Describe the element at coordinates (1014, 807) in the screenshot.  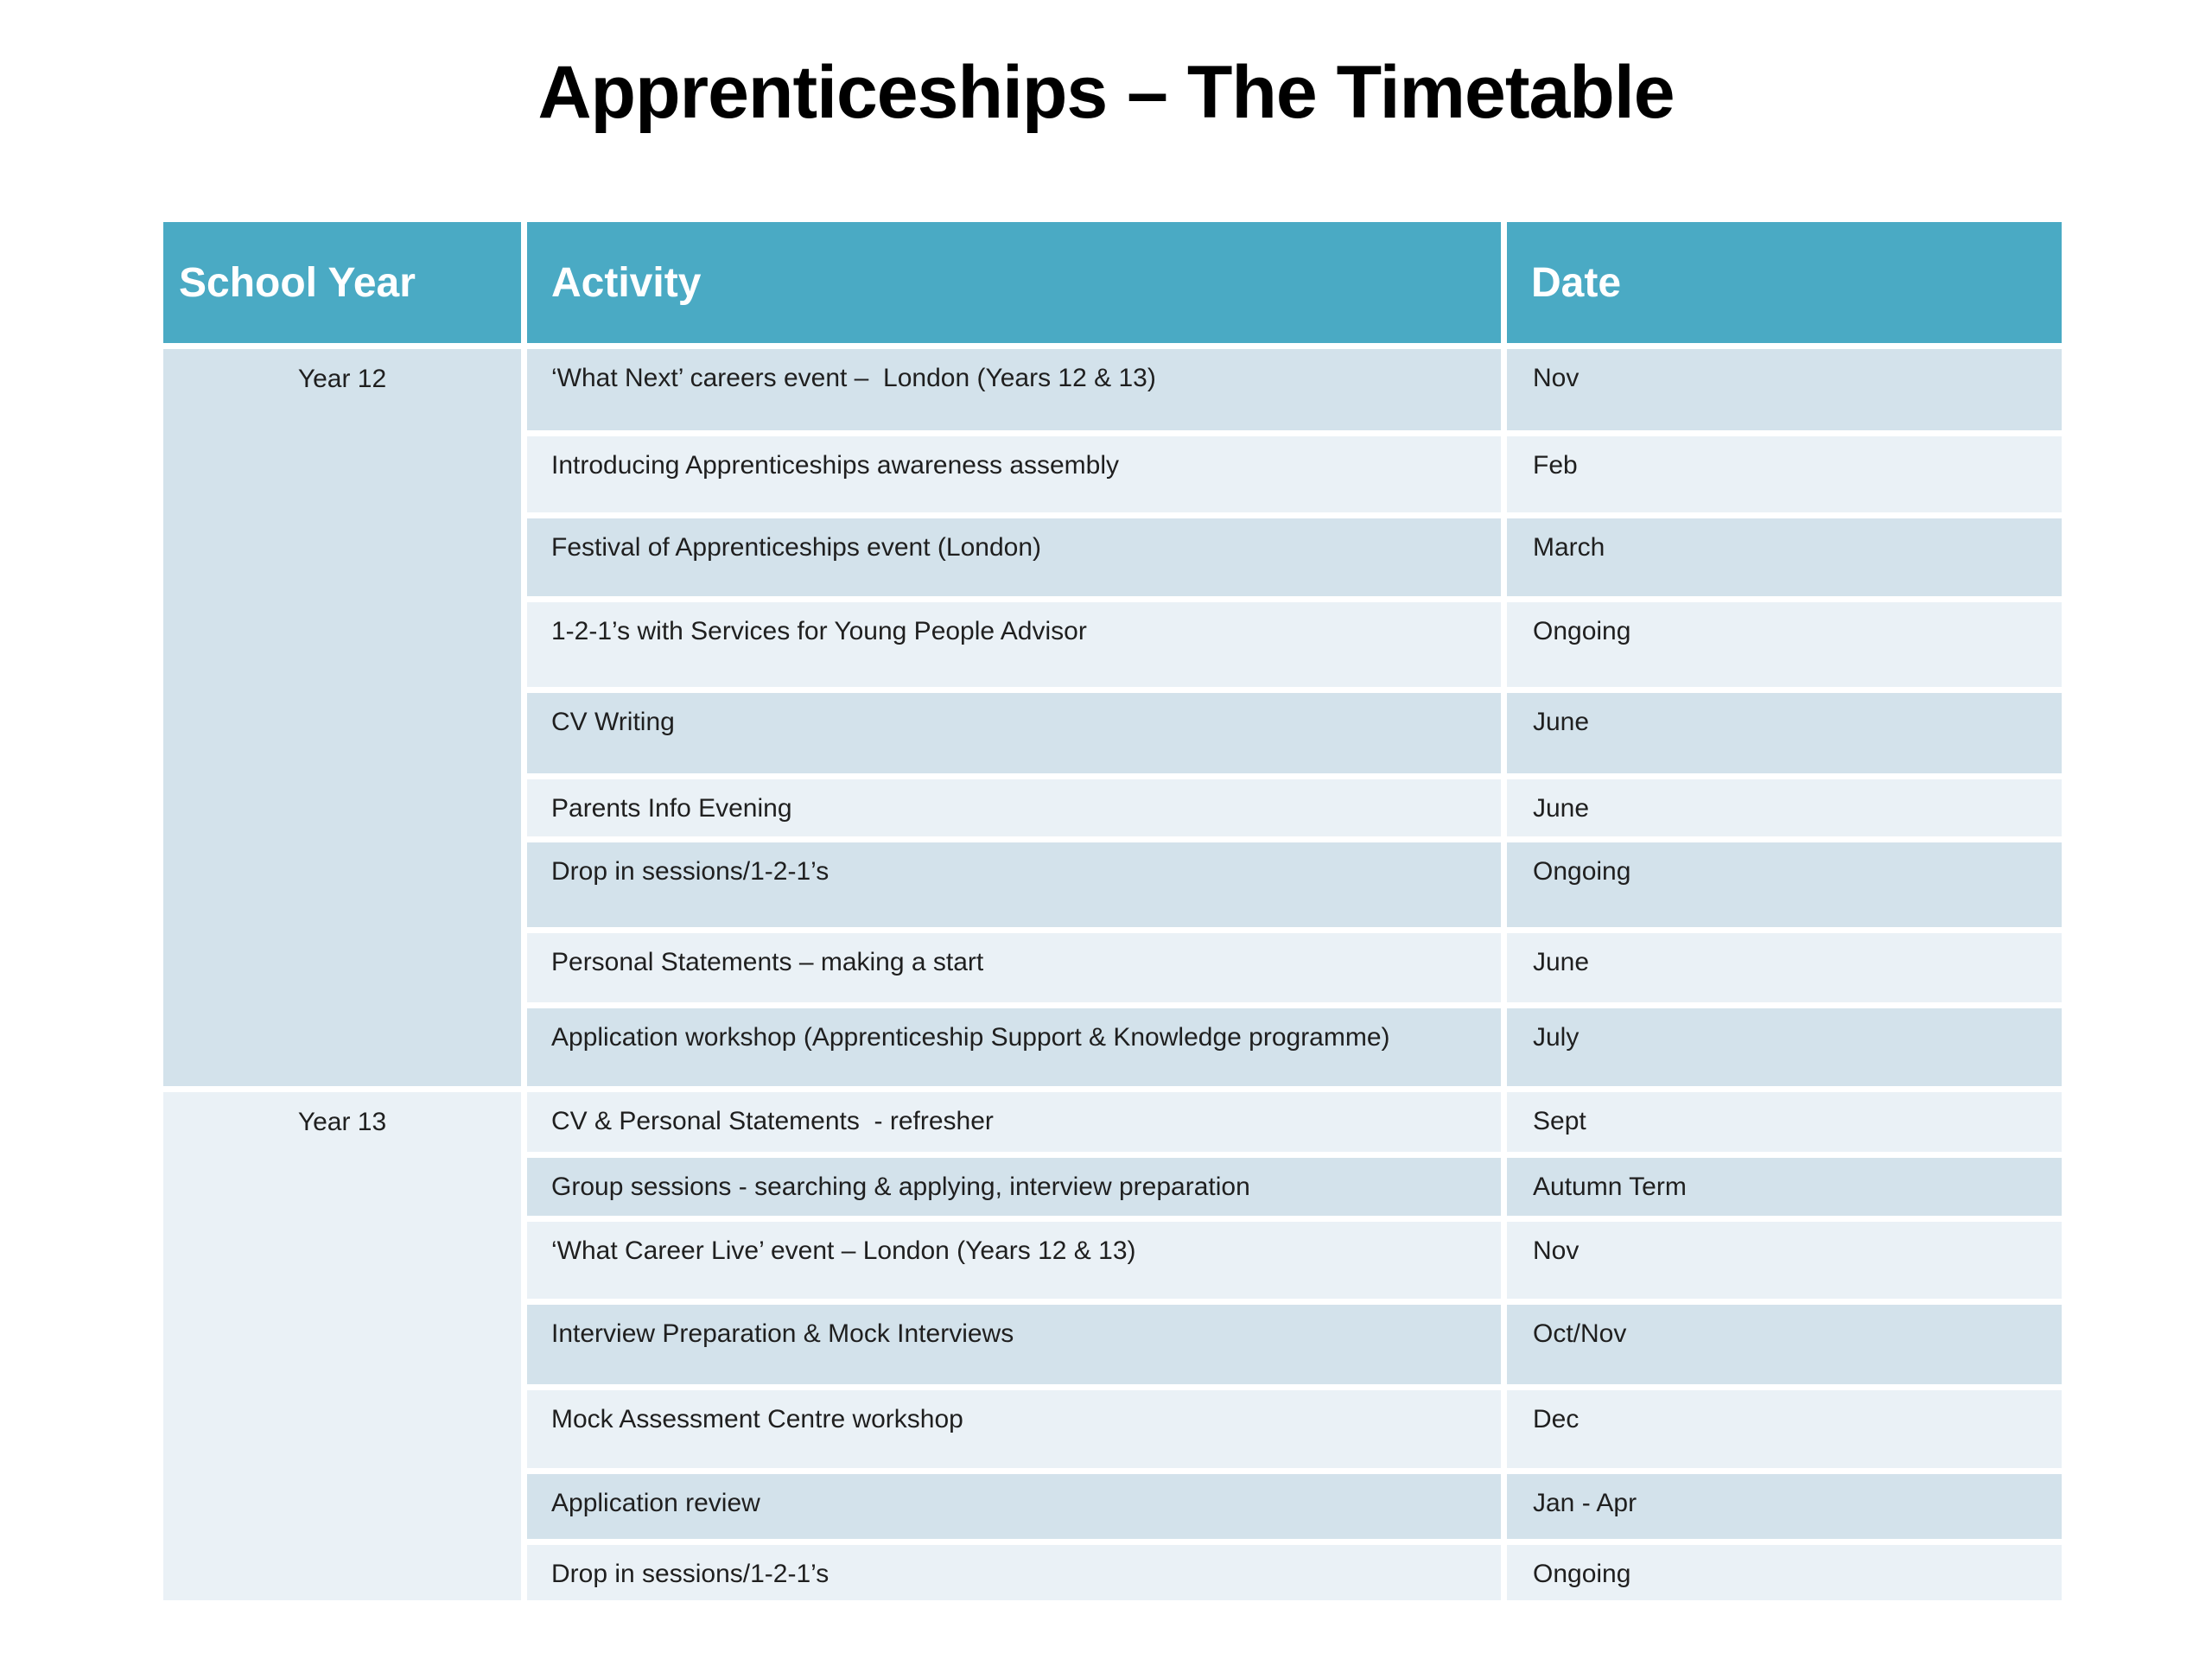
I see `activity-cell: Parents Info Evening` at that location.